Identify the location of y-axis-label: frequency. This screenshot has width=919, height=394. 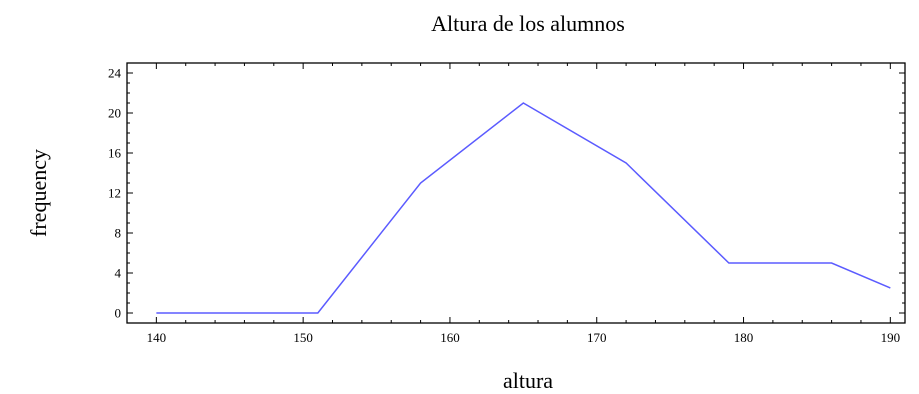
(38, 193).